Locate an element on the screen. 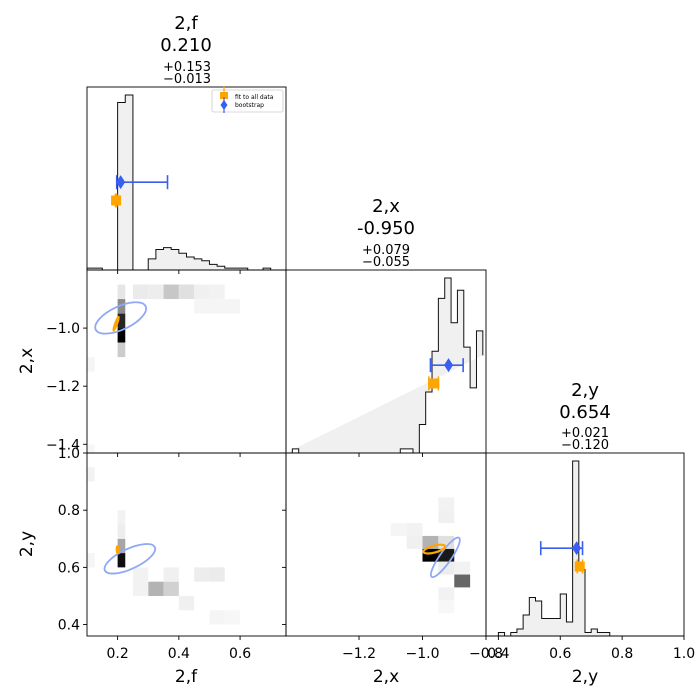  marginal-panel-y: 0.4 0.6 0.8 1.0 is located at coordinates (590, 557).